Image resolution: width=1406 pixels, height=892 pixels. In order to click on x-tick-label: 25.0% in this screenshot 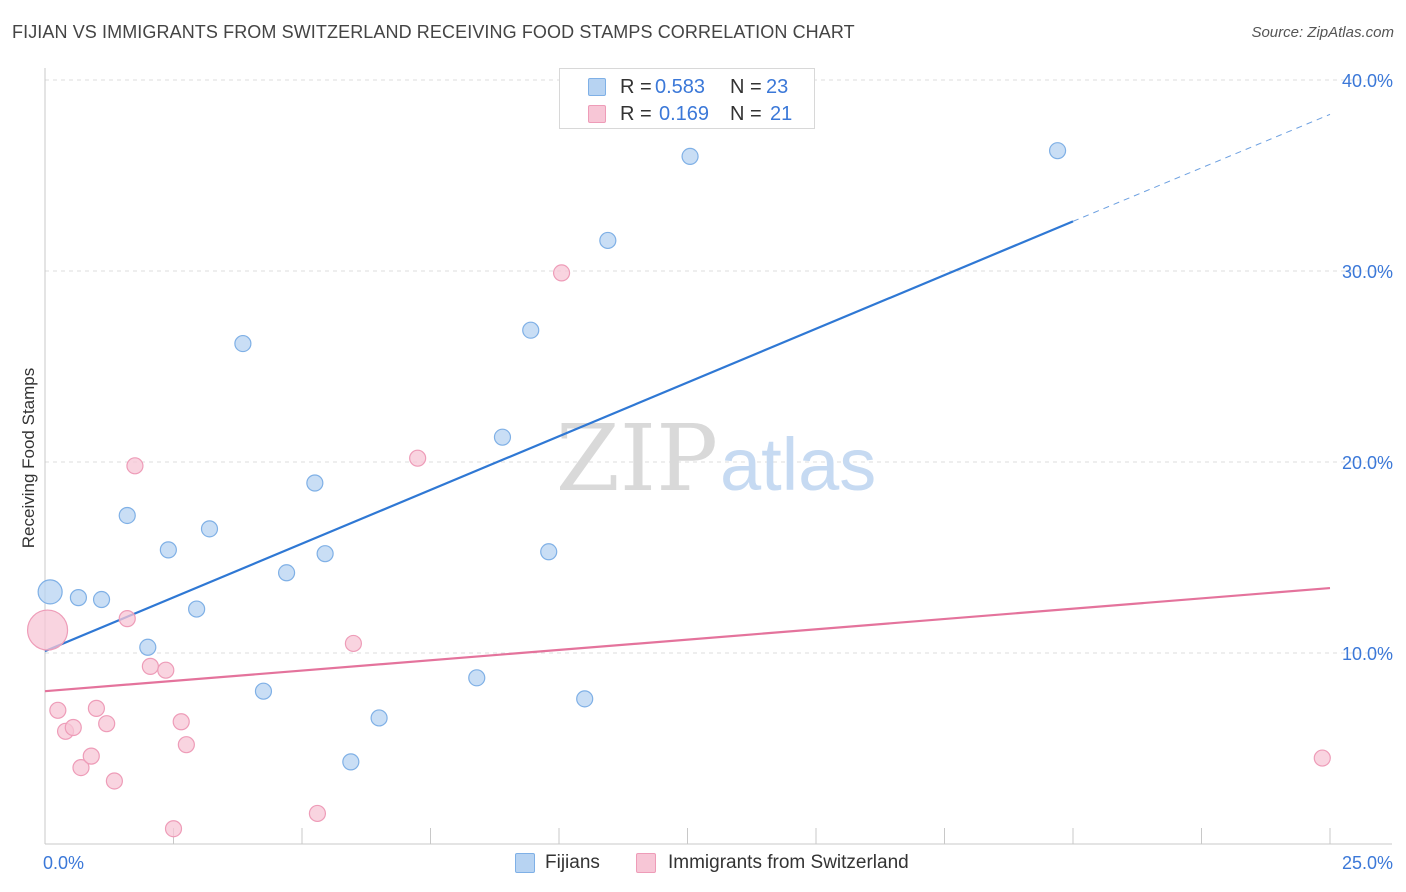, I will do `click(1367, 863)`.